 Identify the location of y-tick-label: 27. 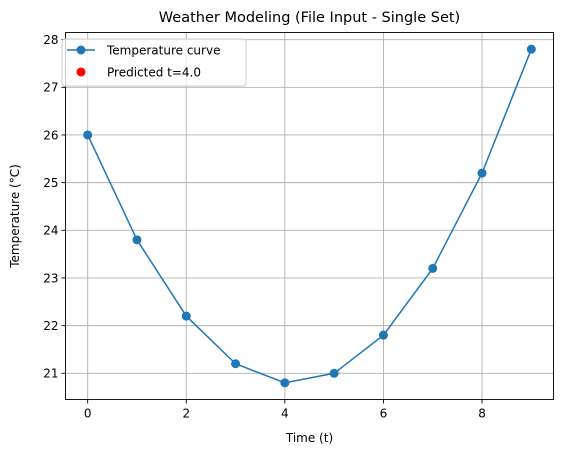
(50, 88).